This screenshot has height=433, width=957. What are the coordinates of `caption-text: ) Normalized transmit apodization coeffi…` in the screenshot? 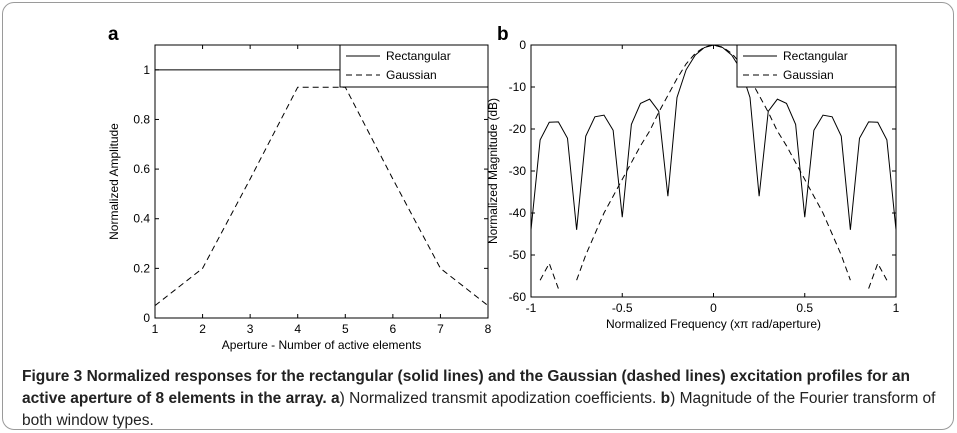 It's located at (498, 398).